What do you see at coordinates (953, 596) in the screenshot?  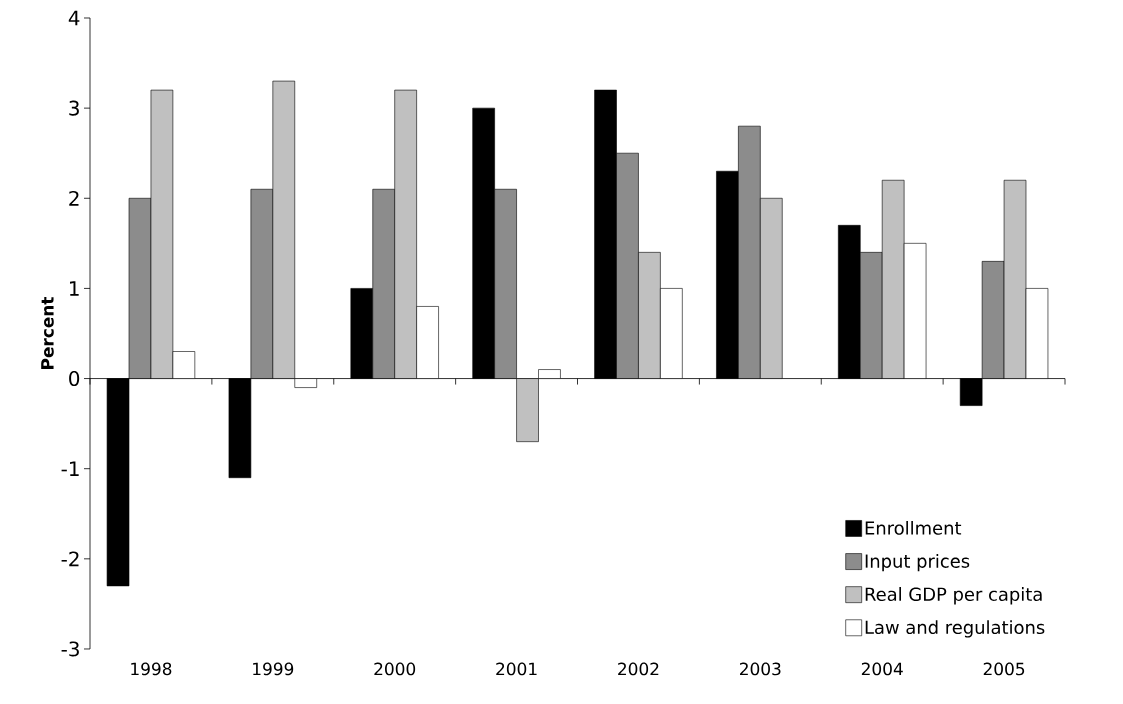 I see `legend-label: Real GDP per capita` at bounding box center [953, 596].